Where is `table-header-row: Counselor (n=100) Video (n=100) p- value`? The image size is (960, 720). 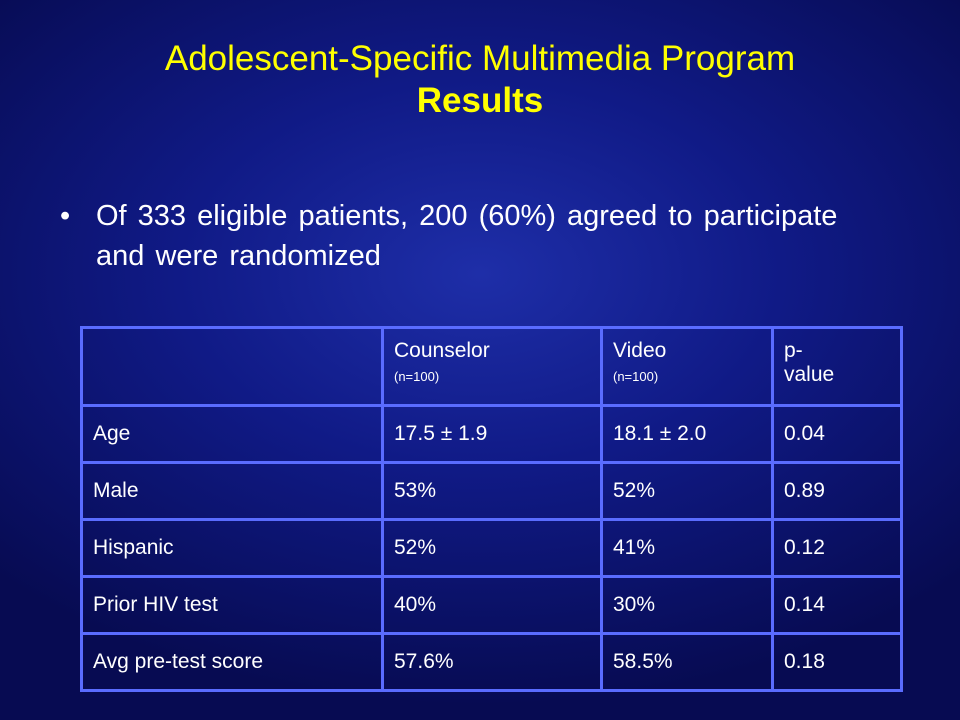
table-header-row: Counselor (n=100) Video (n=100) p- value is located at coordinates (491, 366).